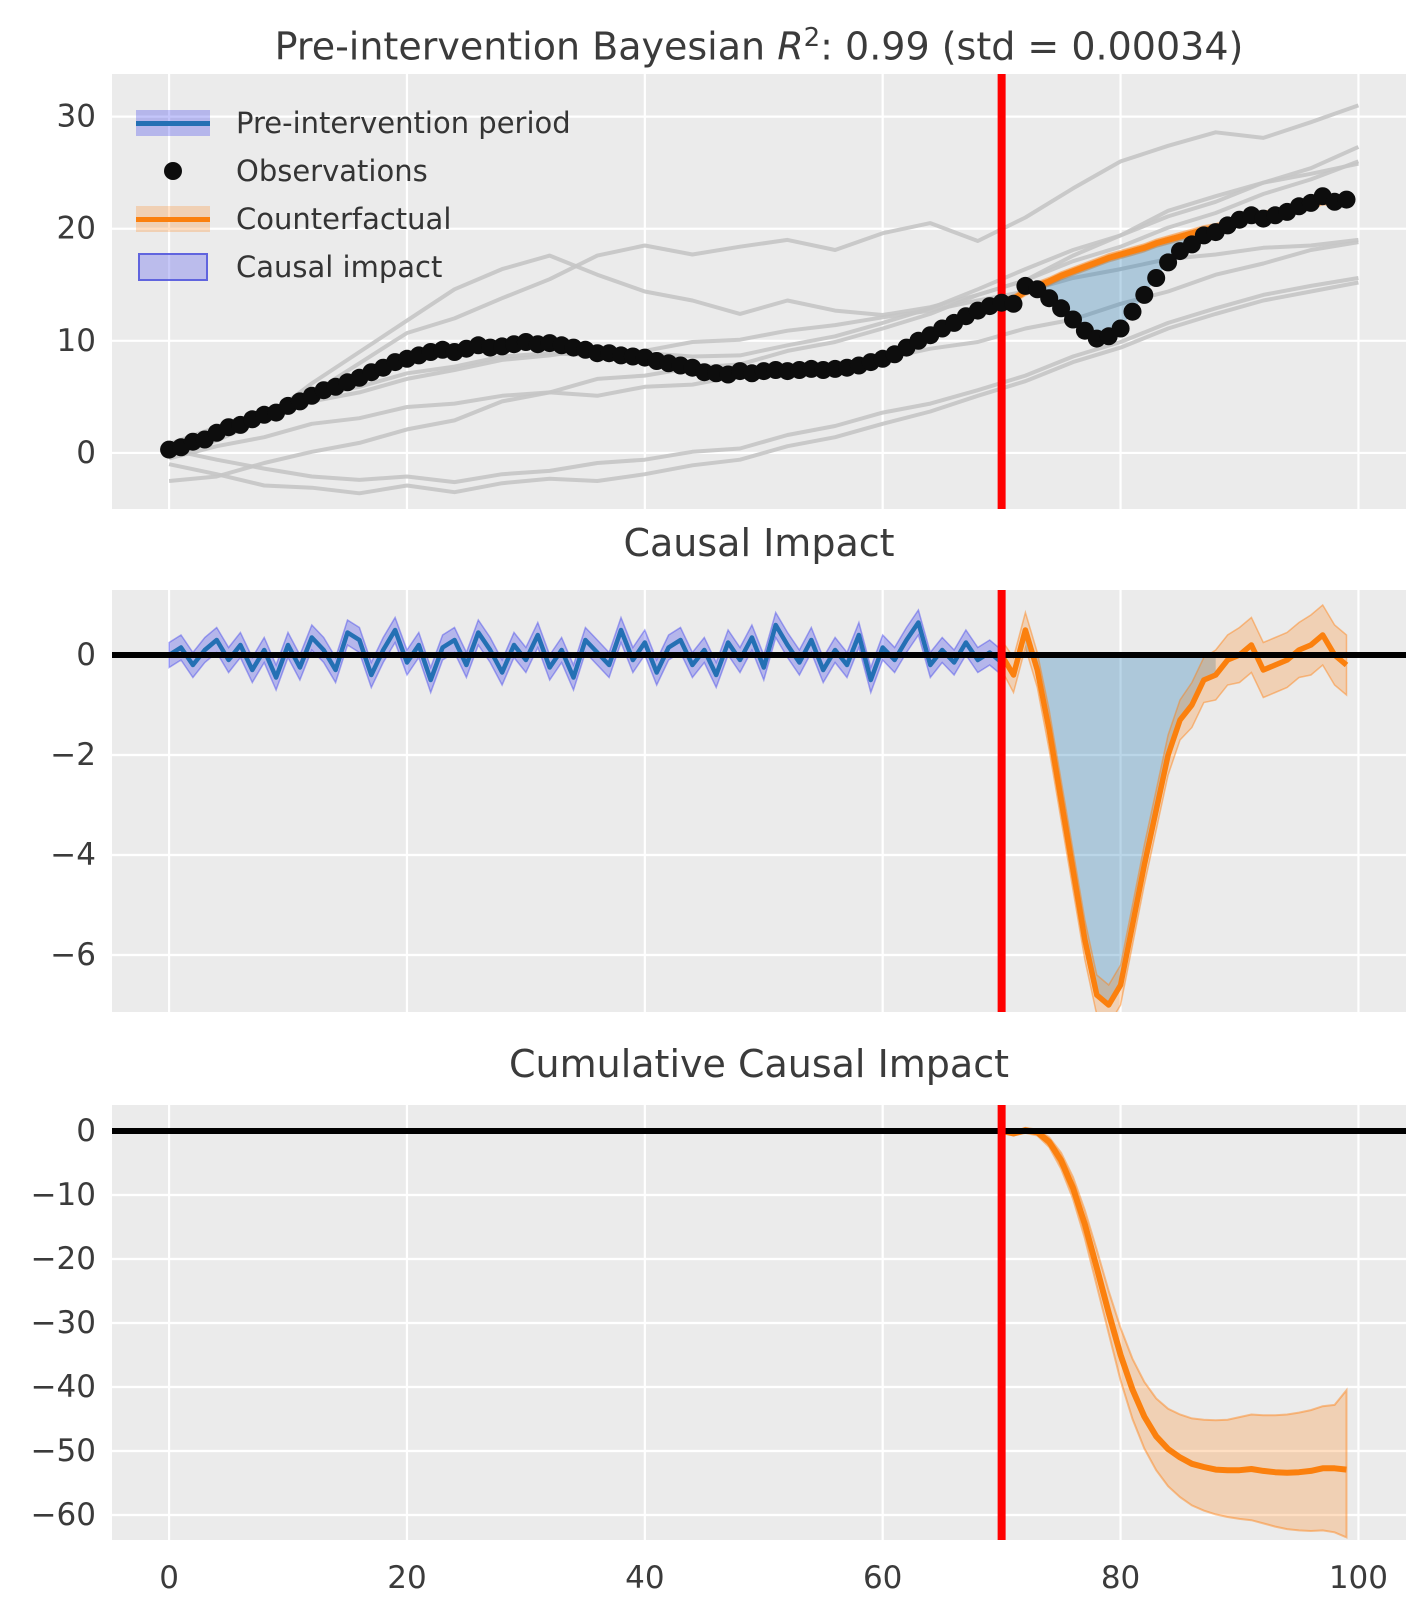  I want to click on y-tick-label: 20, so click(76, 229).